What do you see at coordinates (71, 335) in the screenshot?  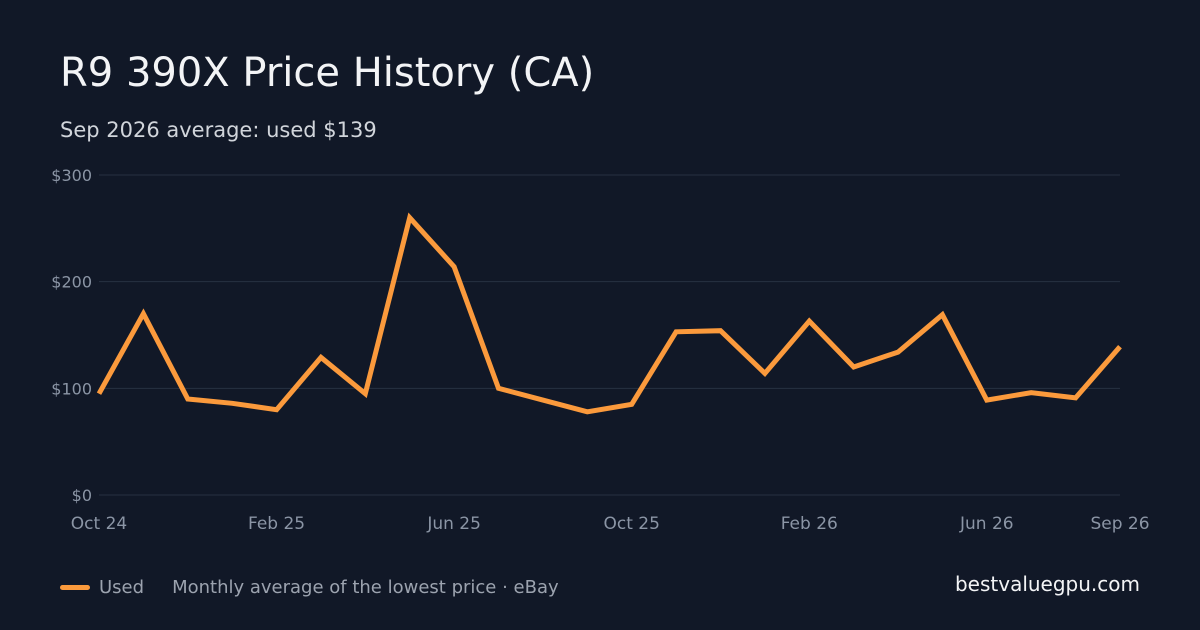 I see `y-axis-ticks: $0 $100 $200 $300` at bounding box center [71, 335].